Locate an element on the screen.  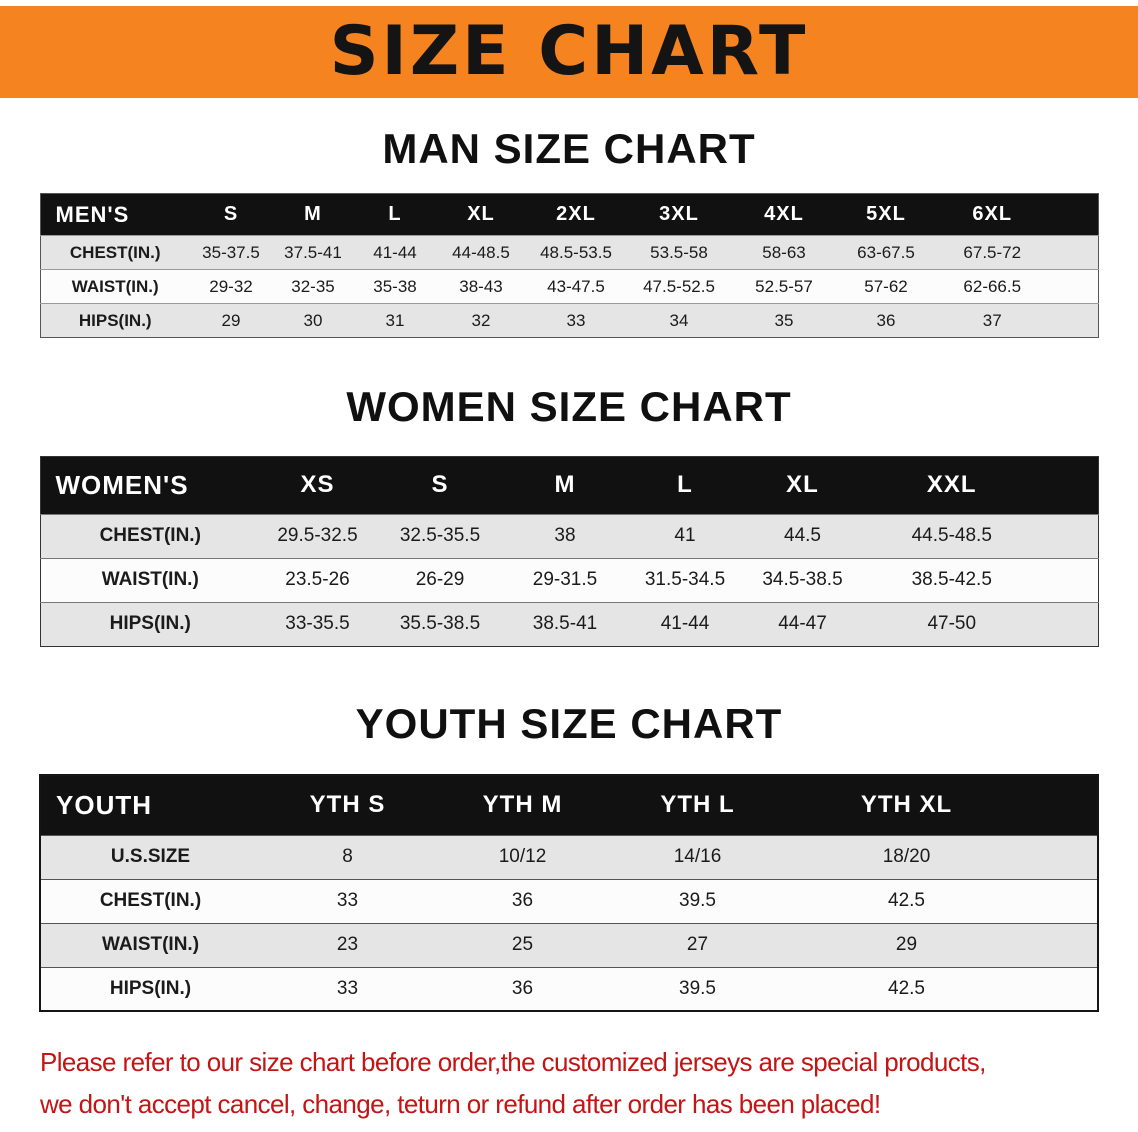
size-column-header: 2XL is located at coordinates (576, 214).